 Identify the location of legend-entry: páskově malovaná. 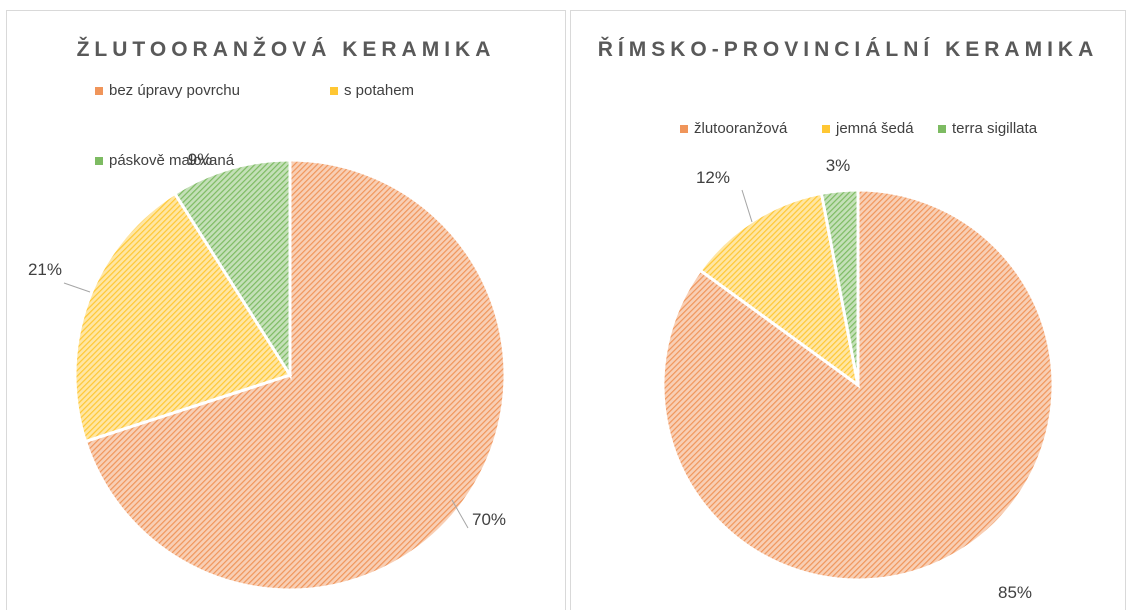
(164, 160).